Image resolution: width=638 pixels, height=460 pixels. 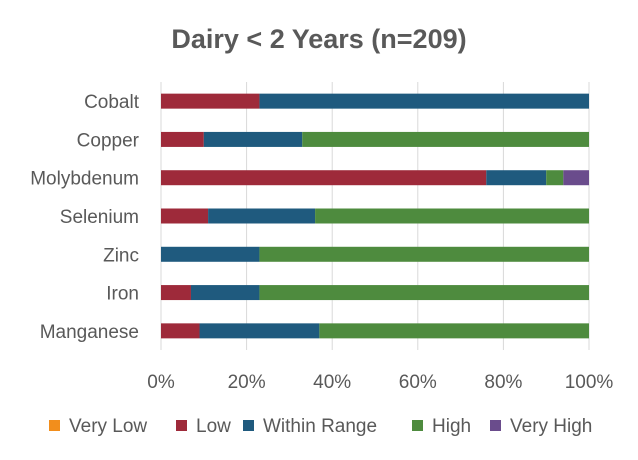 I want to click on legend-label: Very Low, so click(x=108, y=426).